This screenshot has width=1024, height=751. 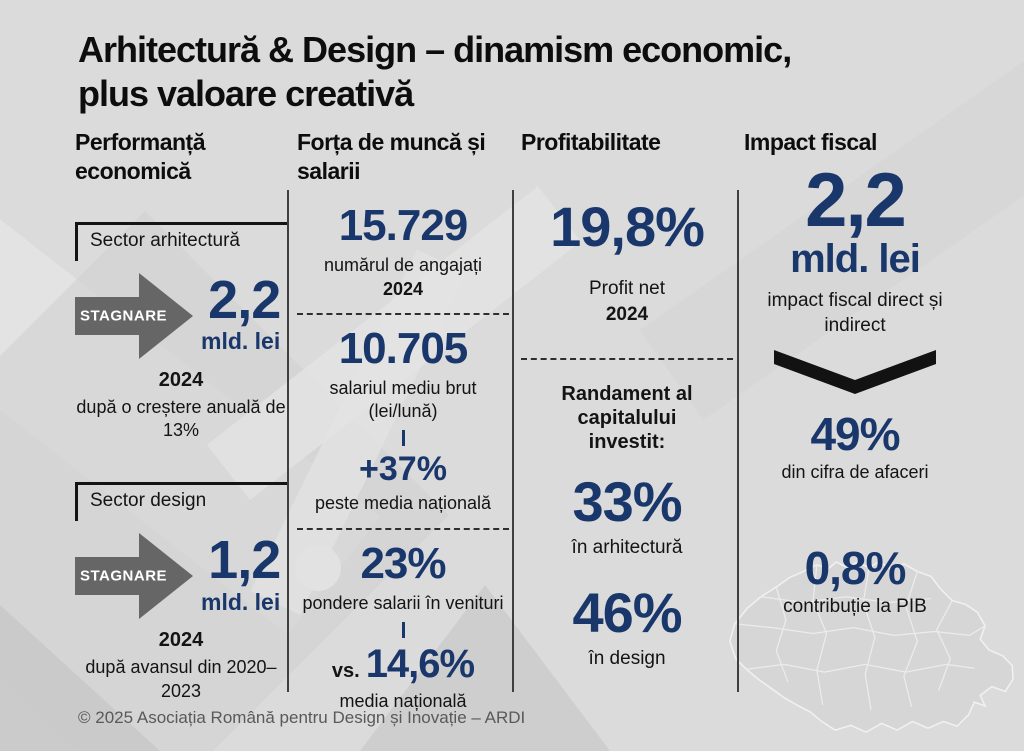 What do you see at coordinates (855, 472) in the screenshot?
I see `turnover-share-label: din cifra de afaceri` at bounding box center [855, 472].